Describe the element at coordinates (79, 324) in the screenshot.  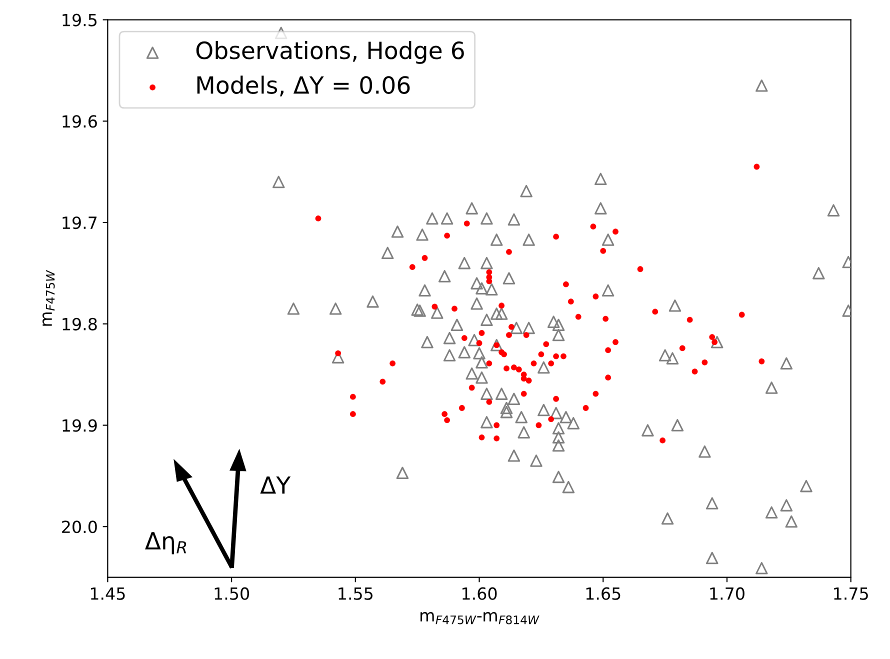
I see `y-tick-label: 19.8` at that location.